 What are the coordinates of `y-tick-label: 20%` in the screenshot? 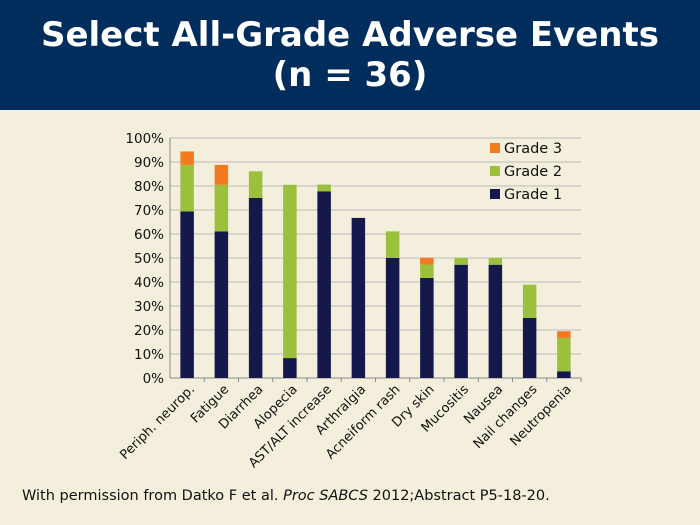 It's located at (149, 331).